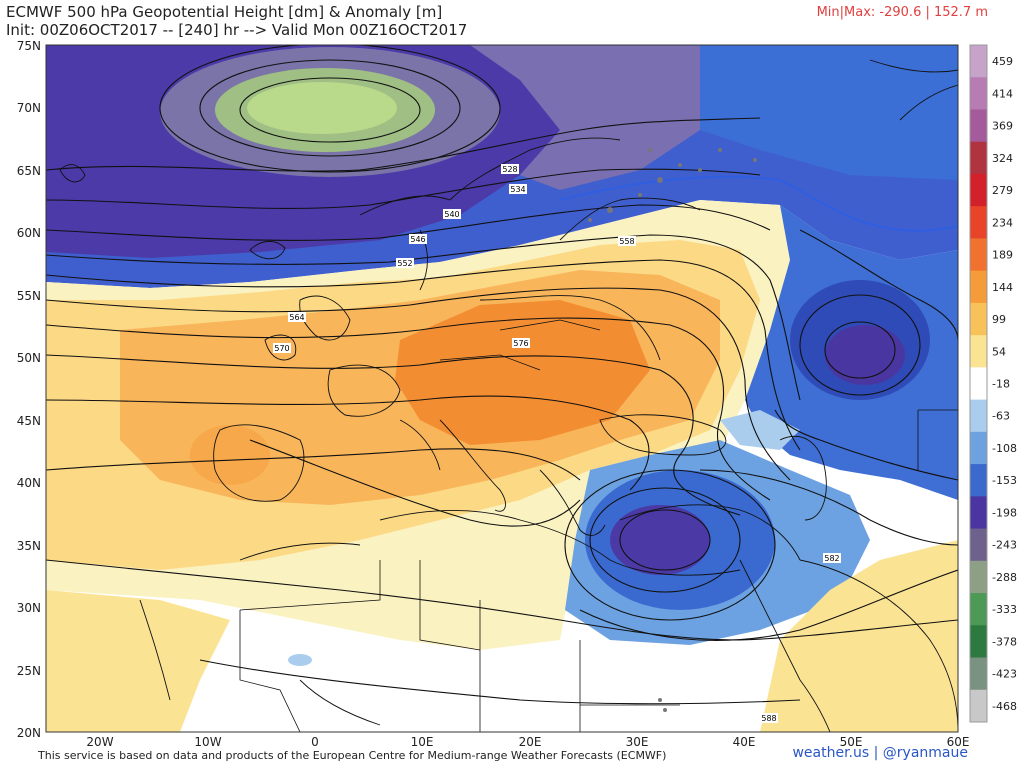 This screenshot has width=1024, height=768. What do you see at coordinates (517, 189) in the screenshot?
I see `contour-label: 534` at bounding box center [517, 189].